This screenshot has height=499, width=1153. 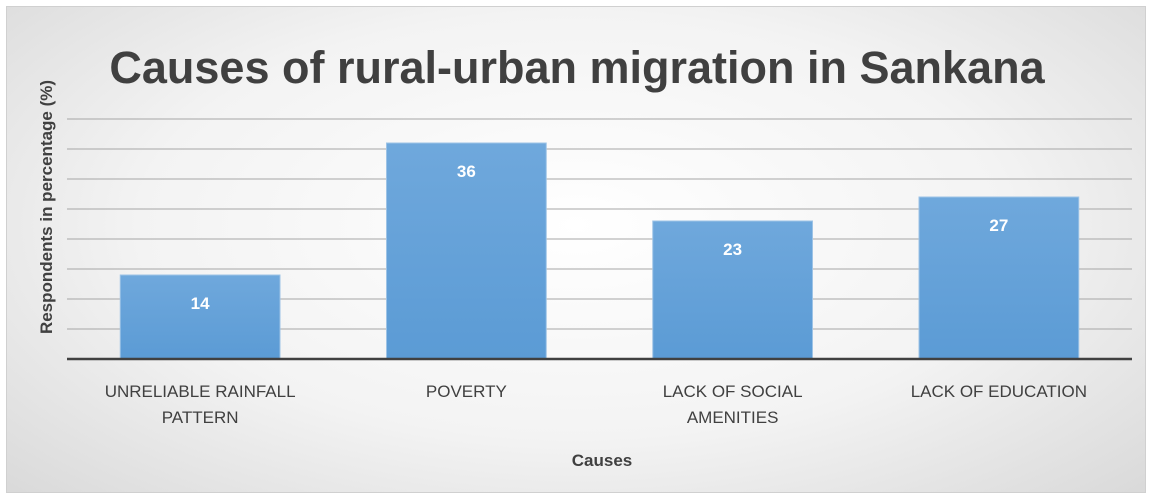 What do you see at coordinates (998, 225) in the screenshot?
I see `data-label: 27` at bounding box center [998, 225].